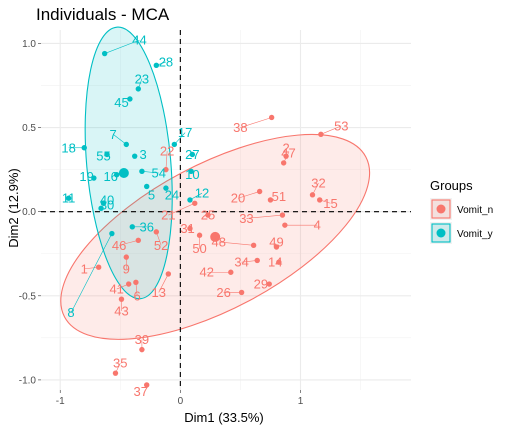  I want to click on point-label: 14, so click(275, 262).